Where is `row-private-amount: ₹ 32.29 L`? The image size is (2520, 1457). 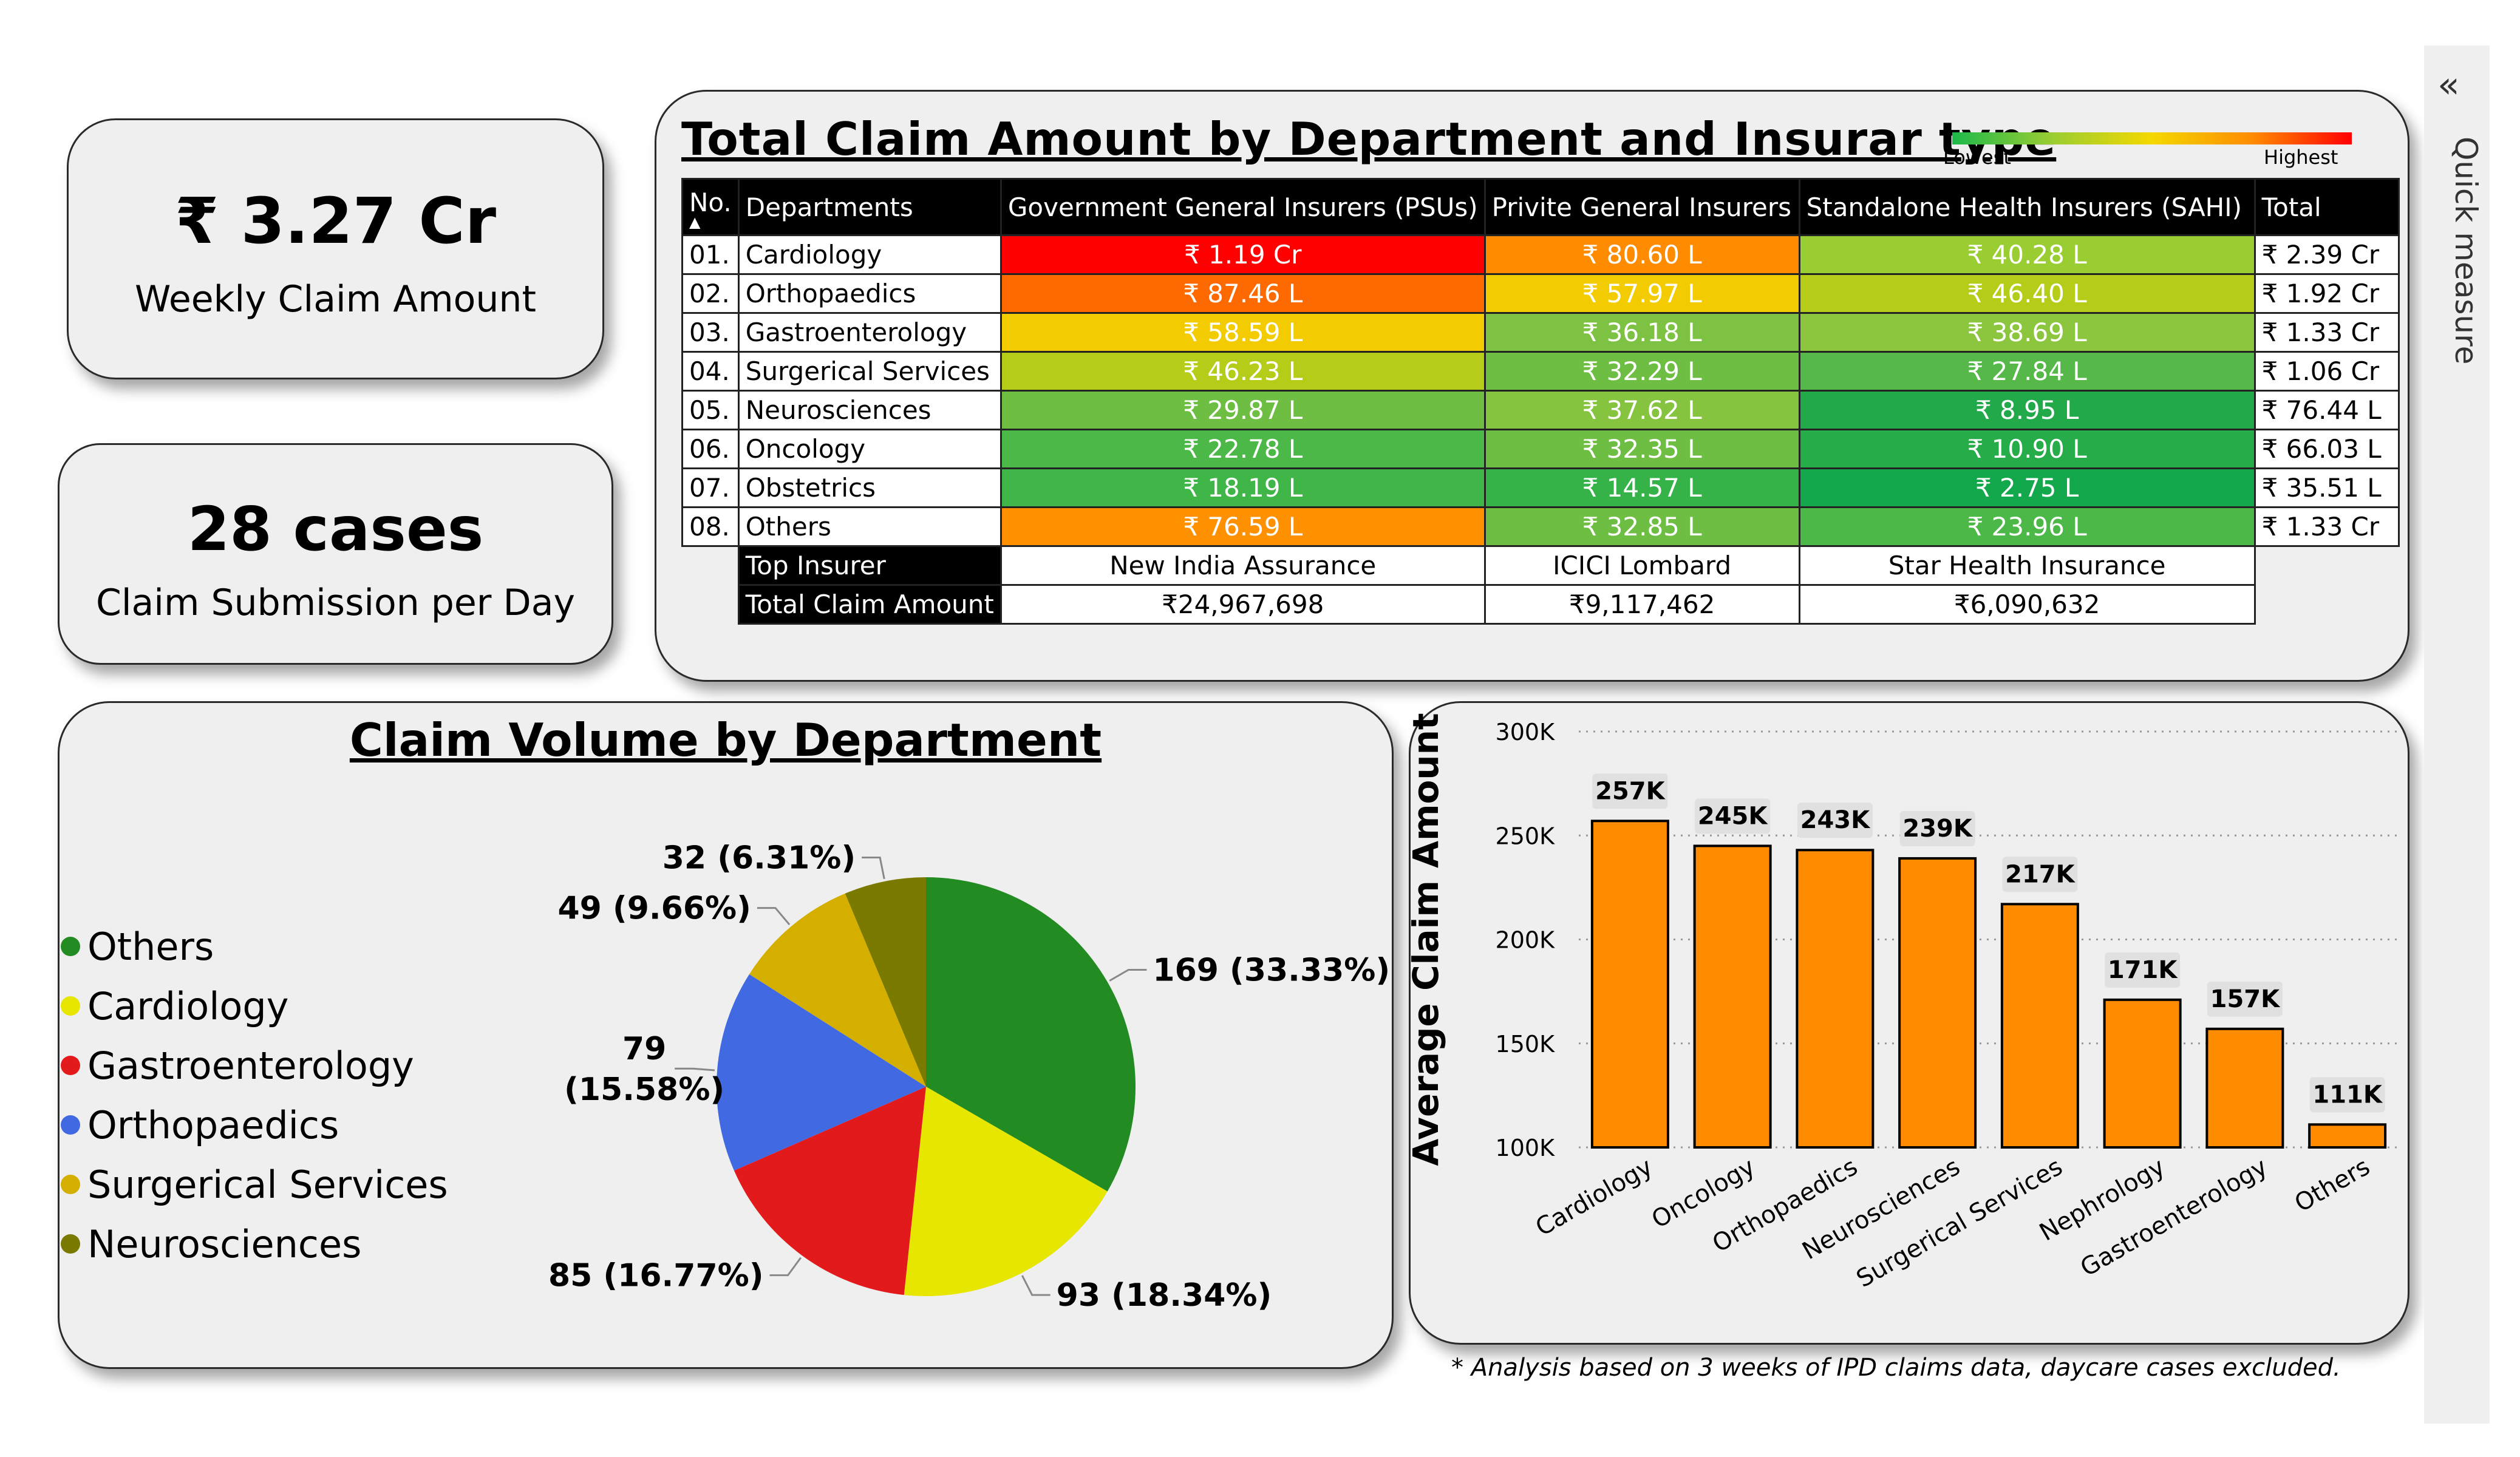
row-private-amount: ₹ 32.29 L is located at coordinates (1641, 371).